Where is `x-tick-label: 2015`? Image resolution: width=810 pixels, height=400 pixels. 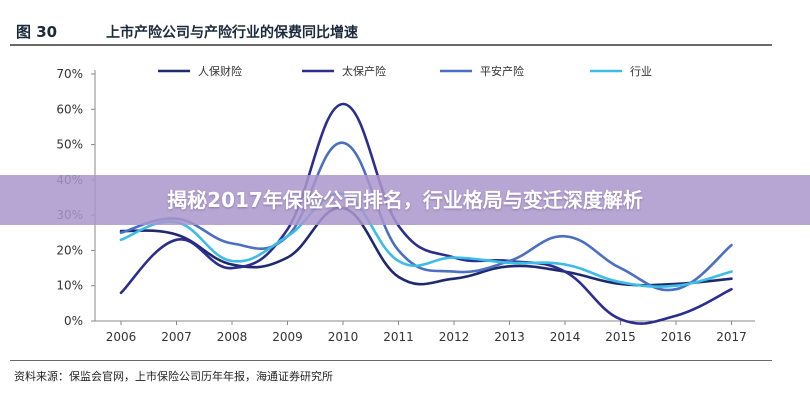
x-tick-label: 2015 is located at coordinates (620, 337).